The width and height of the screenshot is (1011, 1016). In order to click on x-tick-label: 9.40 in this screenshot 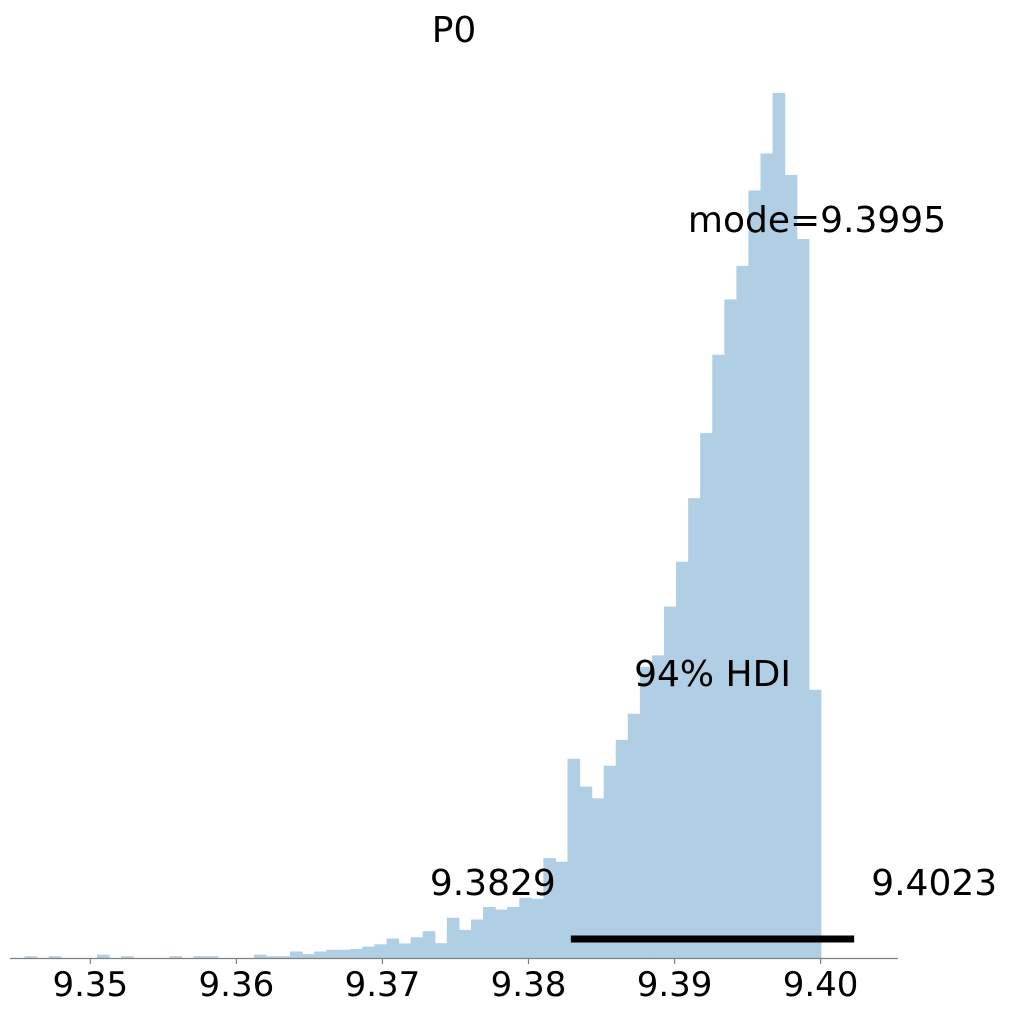, I will do `click(821, 985)`.